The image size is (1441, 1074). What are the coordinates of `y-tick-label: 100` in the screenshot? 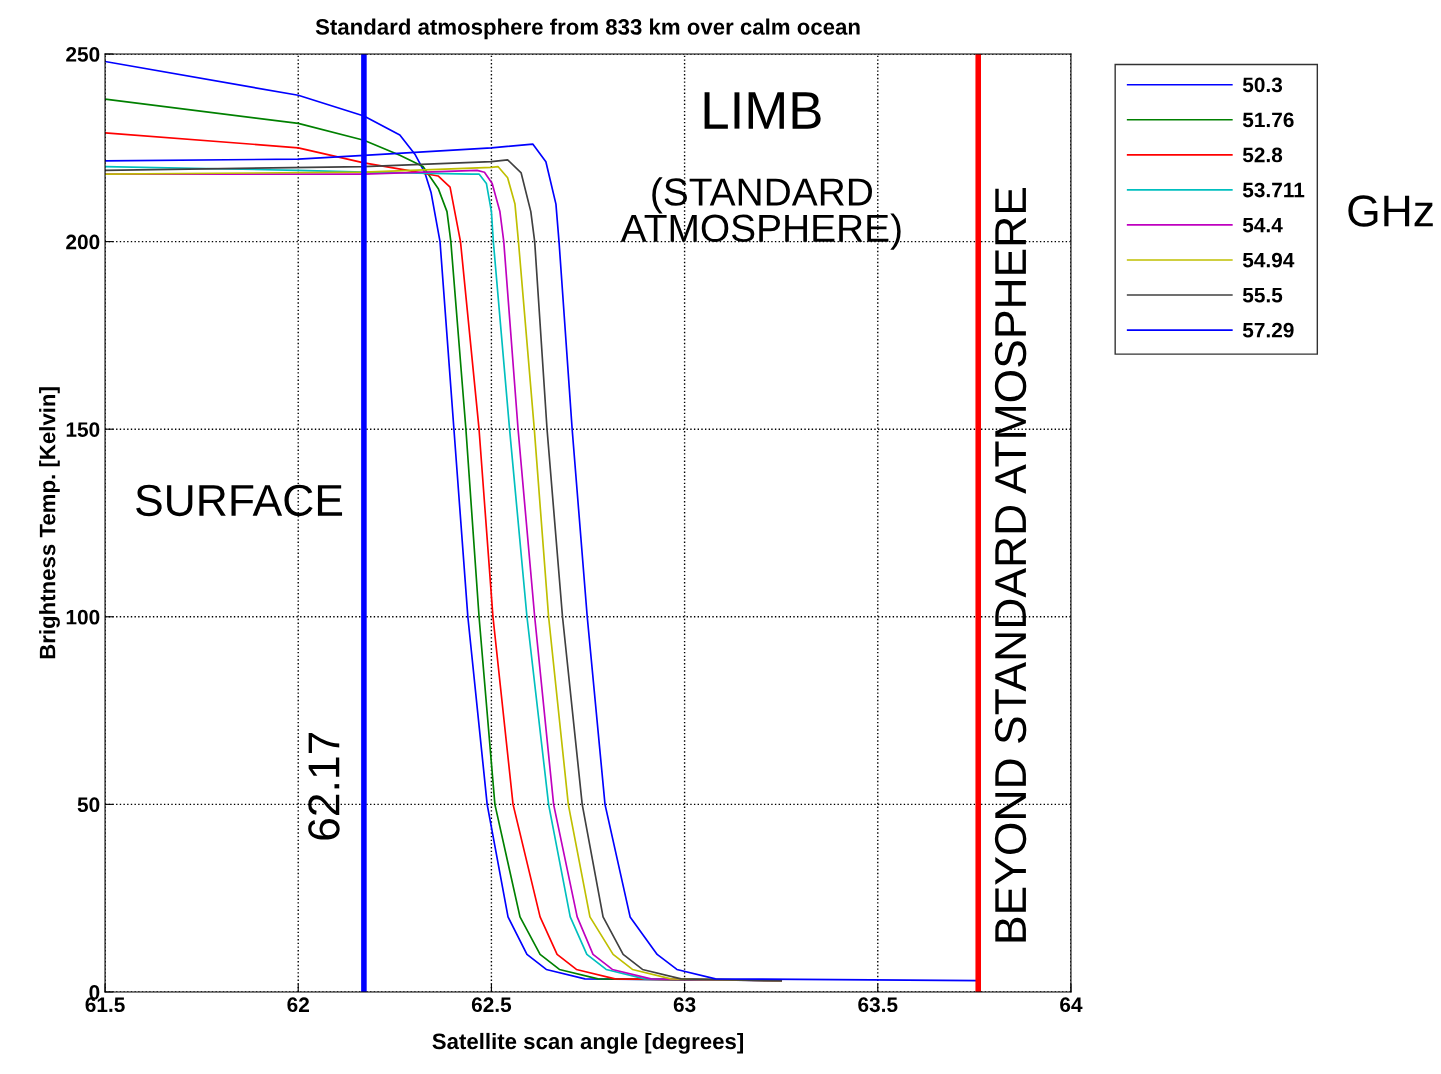 It's located at (83, 617).